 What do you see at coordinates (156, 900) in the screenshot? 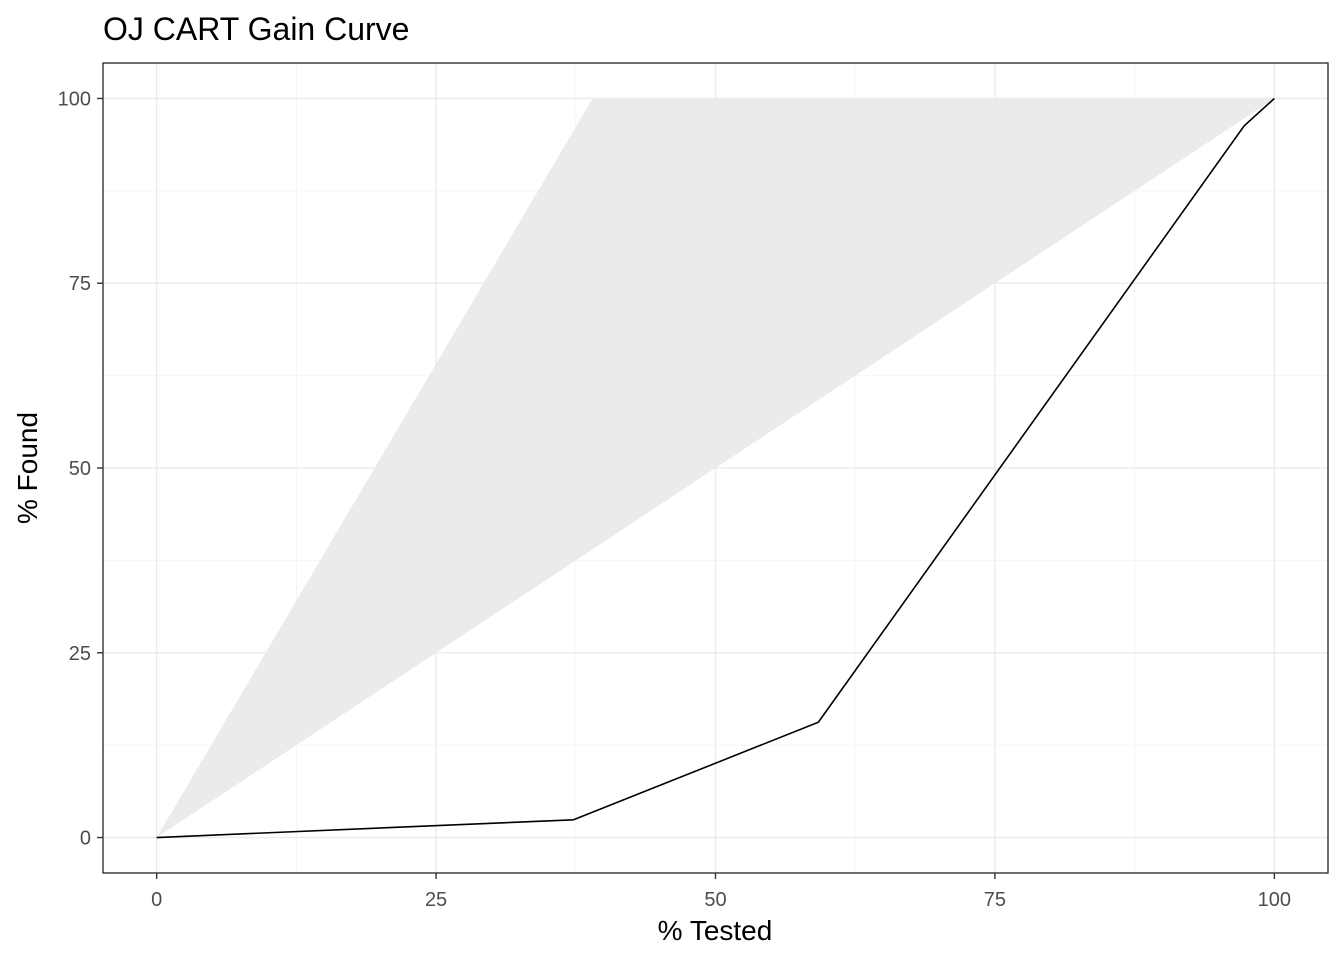
I see `x-tick-label: 0` at bounding box center [156, 900].